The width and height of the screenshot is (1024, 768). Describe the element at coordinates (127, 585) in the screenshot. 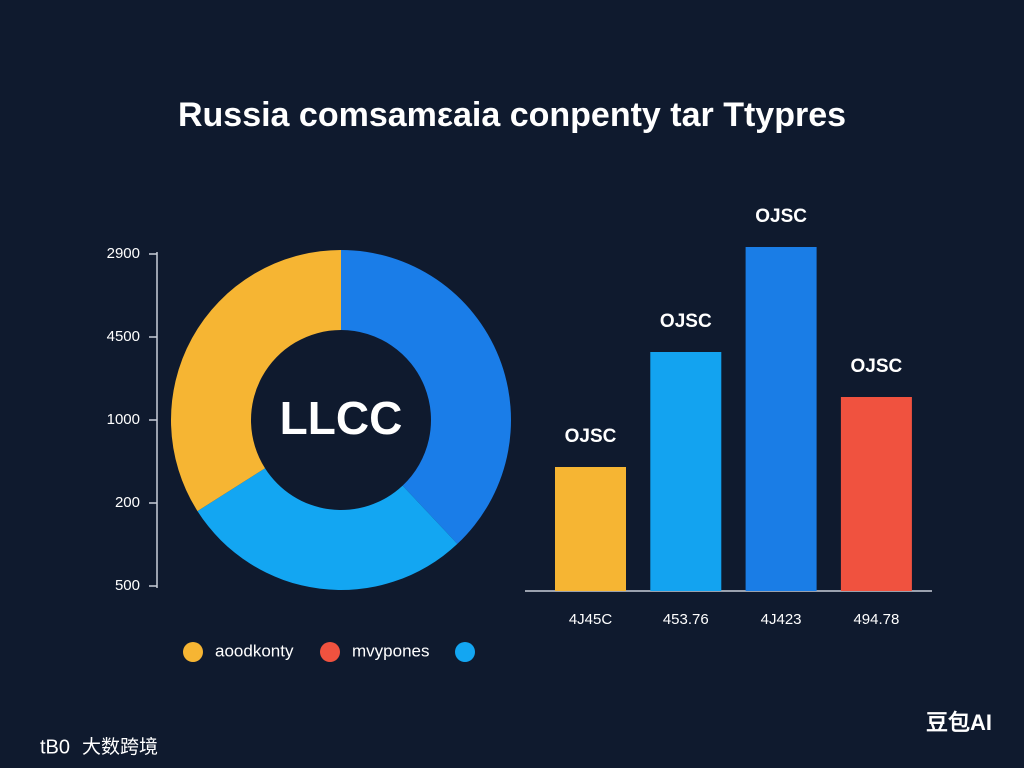

I see `y-tick-label: 500` at that location.